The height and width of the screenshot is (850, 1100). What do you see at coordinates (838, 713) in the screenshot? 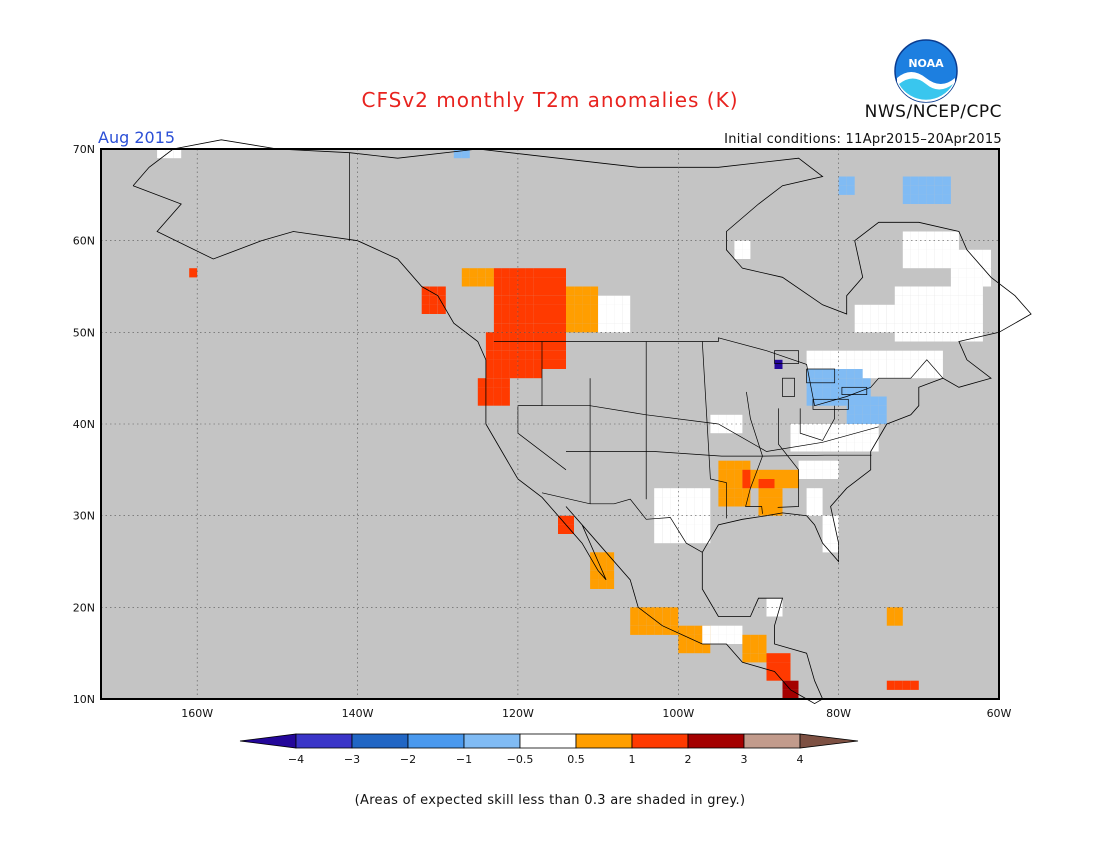
I see `longitude-tick-label: 80W` at bounding box center [838, 713].